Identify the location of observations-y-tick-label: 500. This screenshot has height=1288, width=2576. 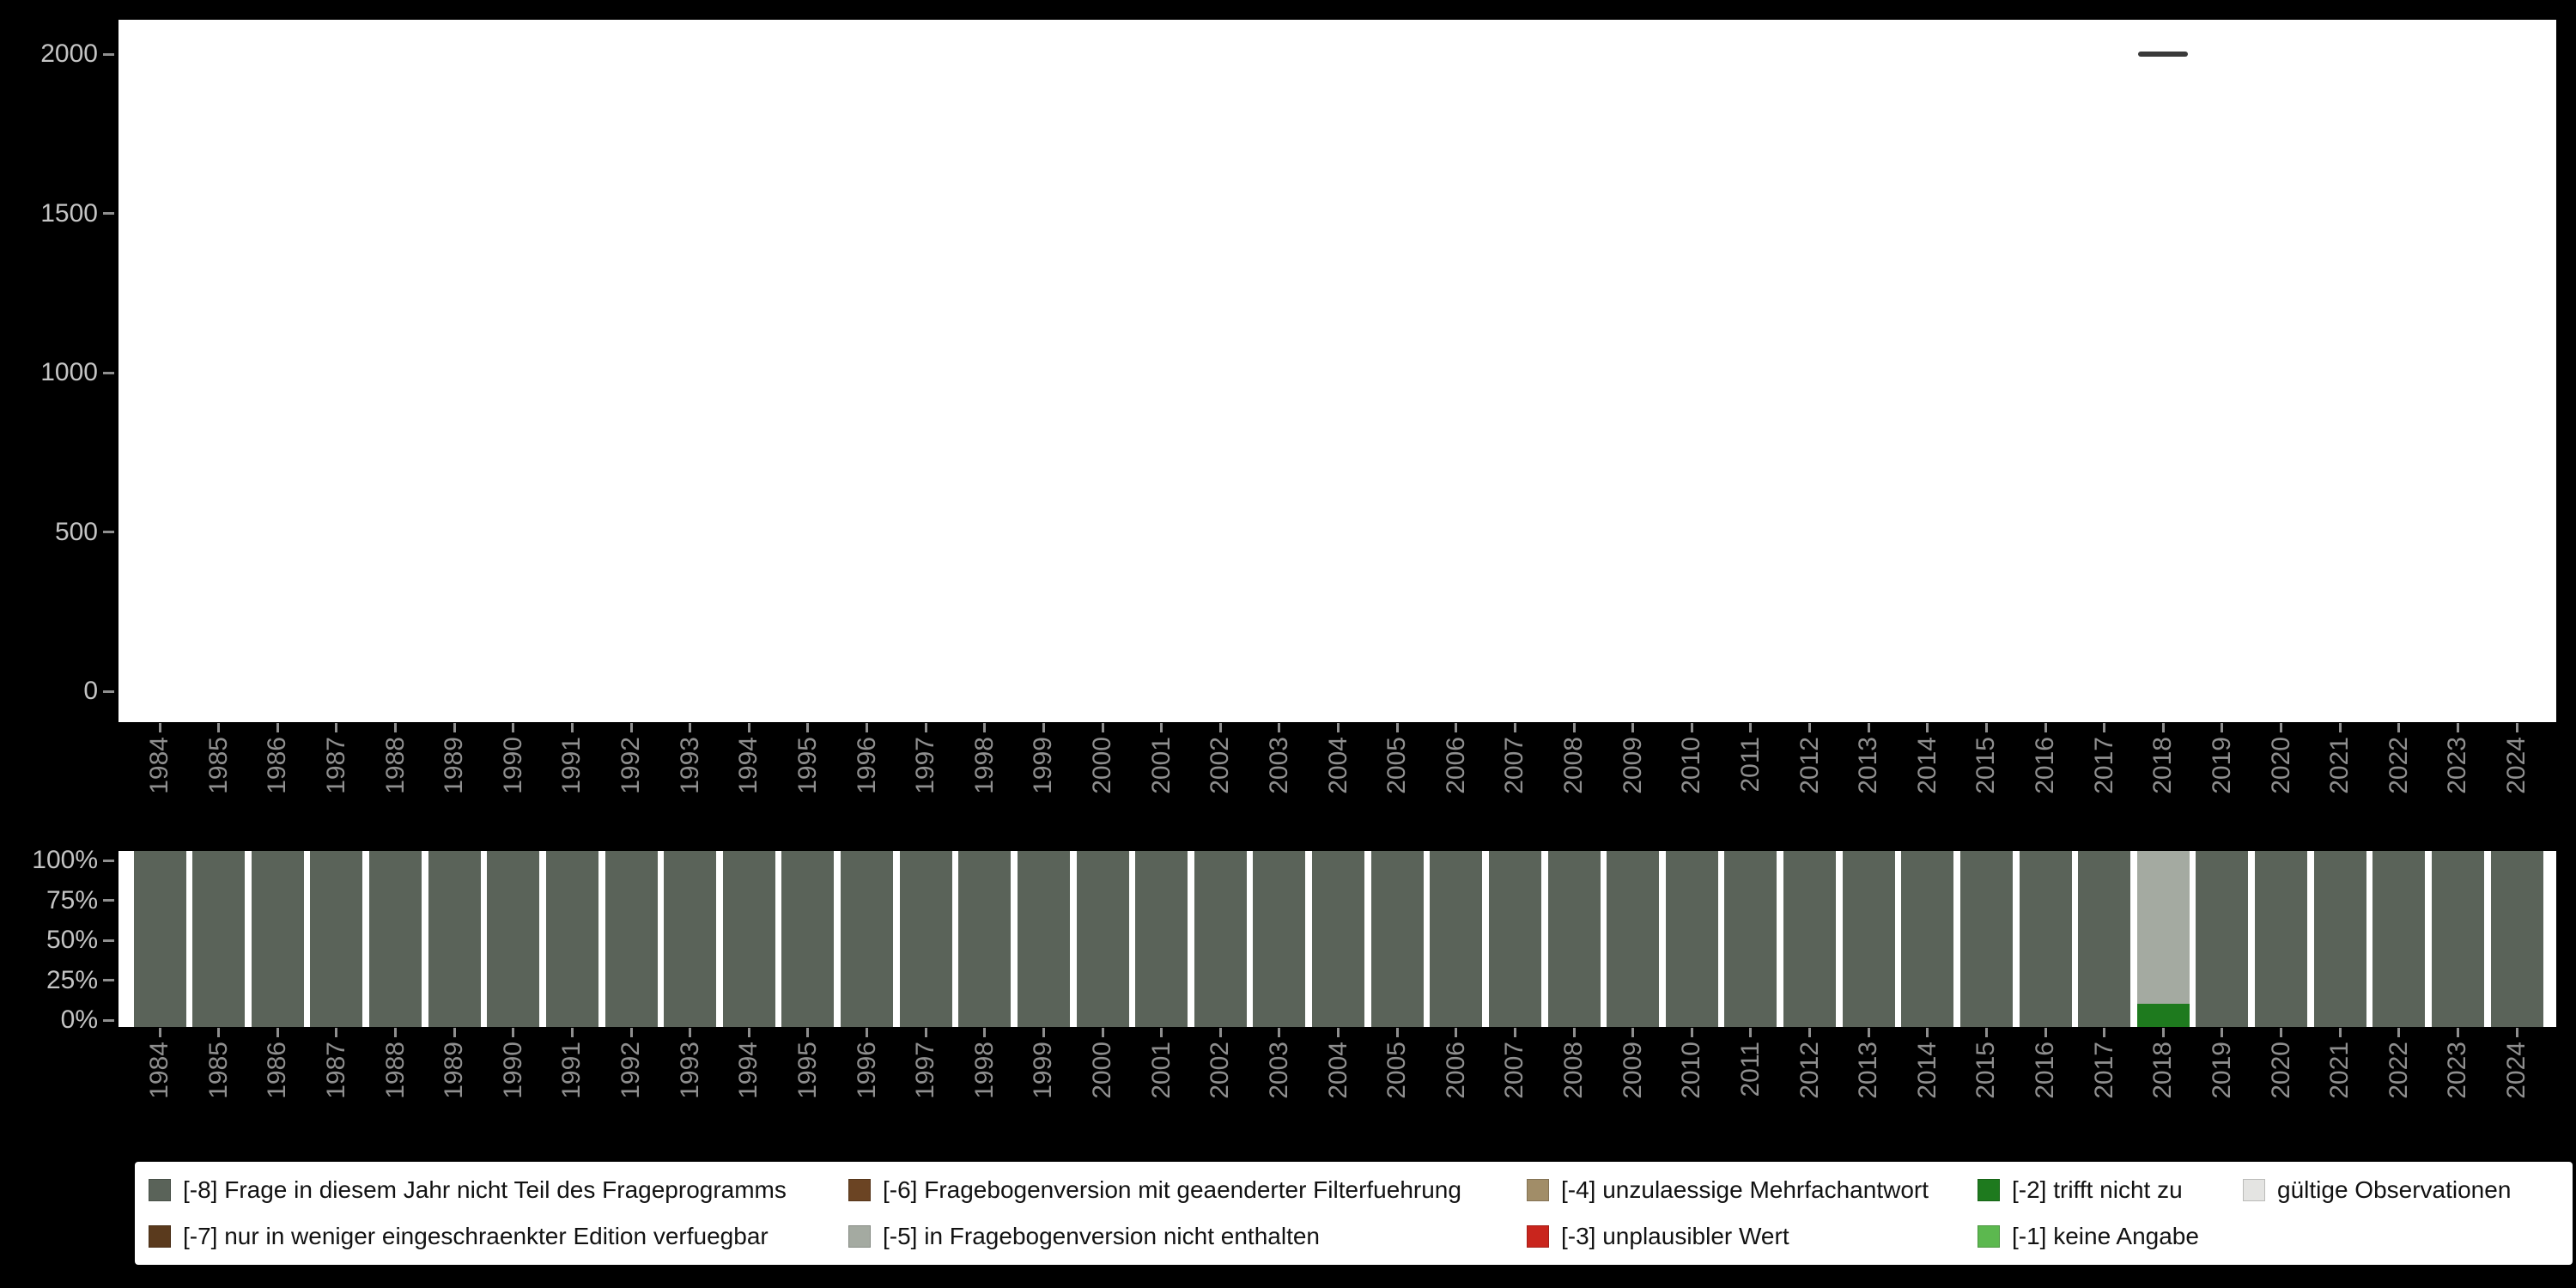
(76, 532).